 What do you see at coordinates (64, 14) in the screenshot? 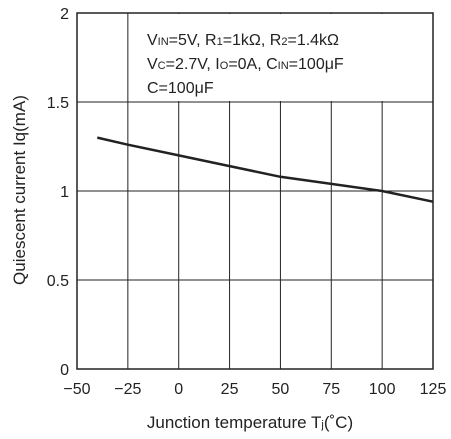
I see `y-tick-label: 2` at bounding box center [64, 14].